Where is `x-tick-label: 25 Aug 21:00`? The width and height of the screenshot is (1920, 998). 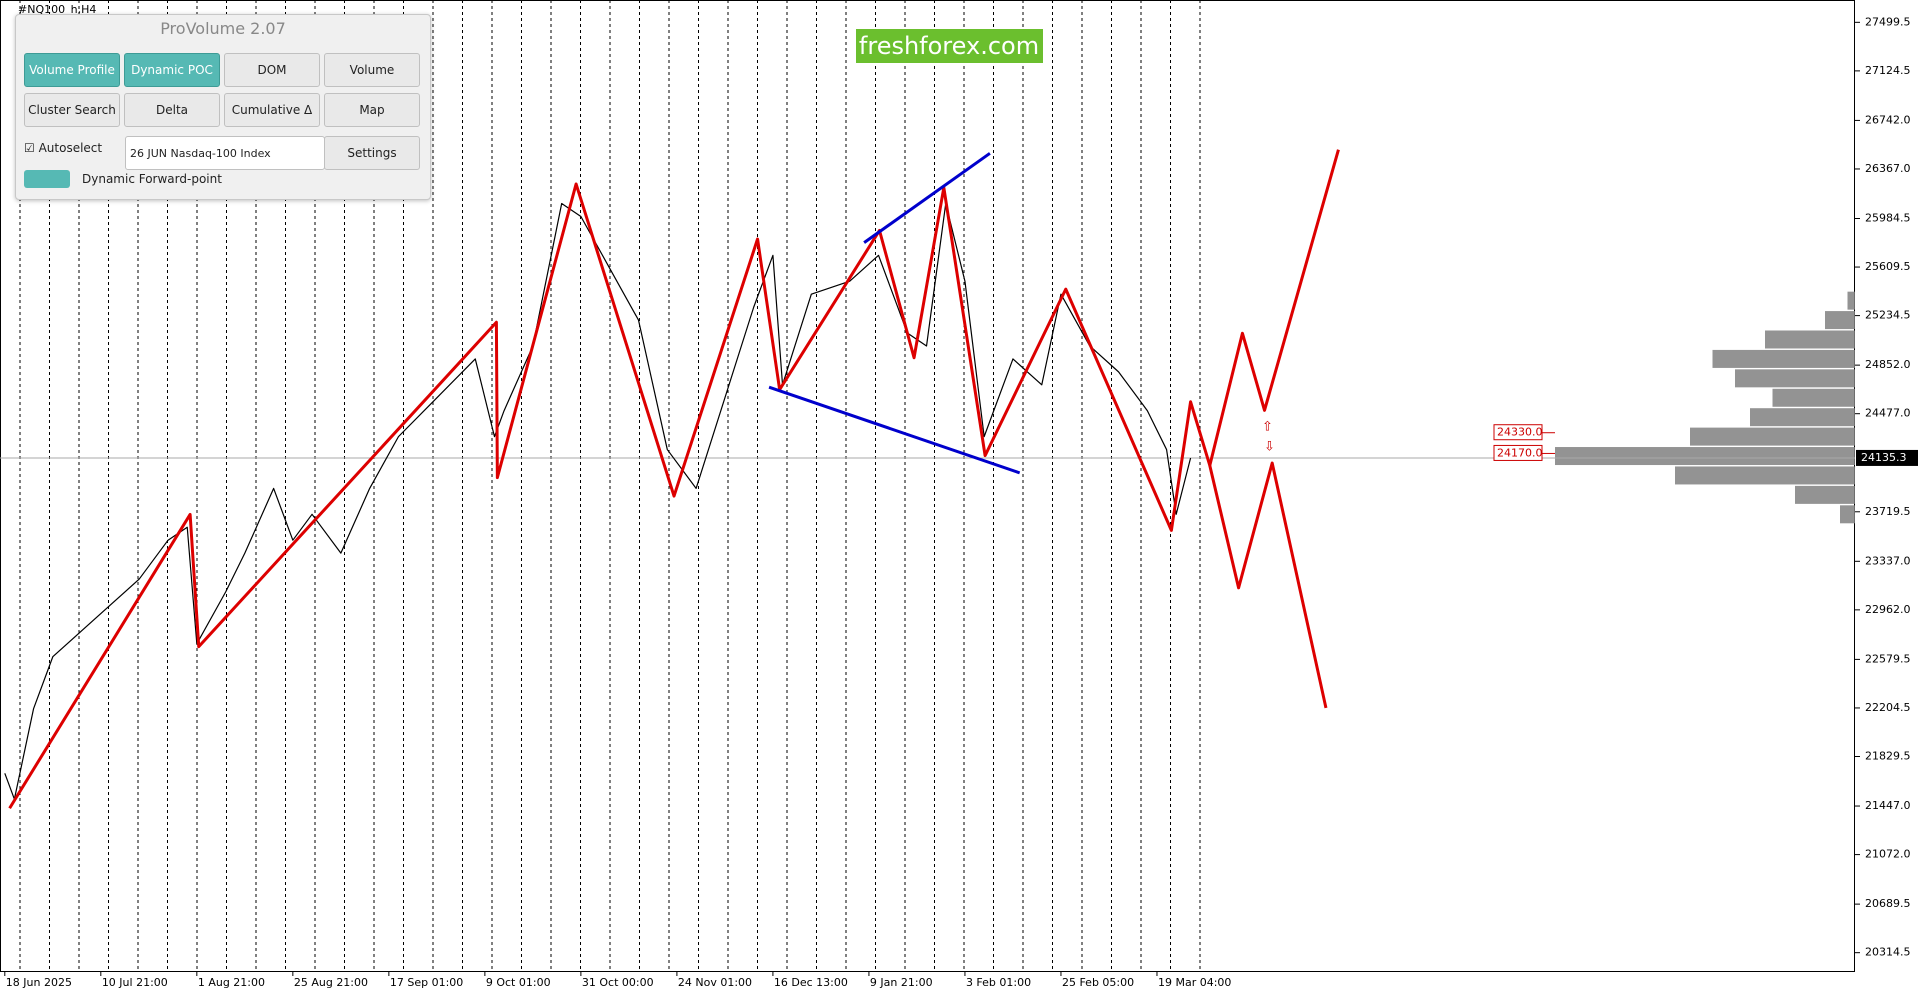 x-tick-label: 25 Aug 21:00 is located at coordinates (331, 982).